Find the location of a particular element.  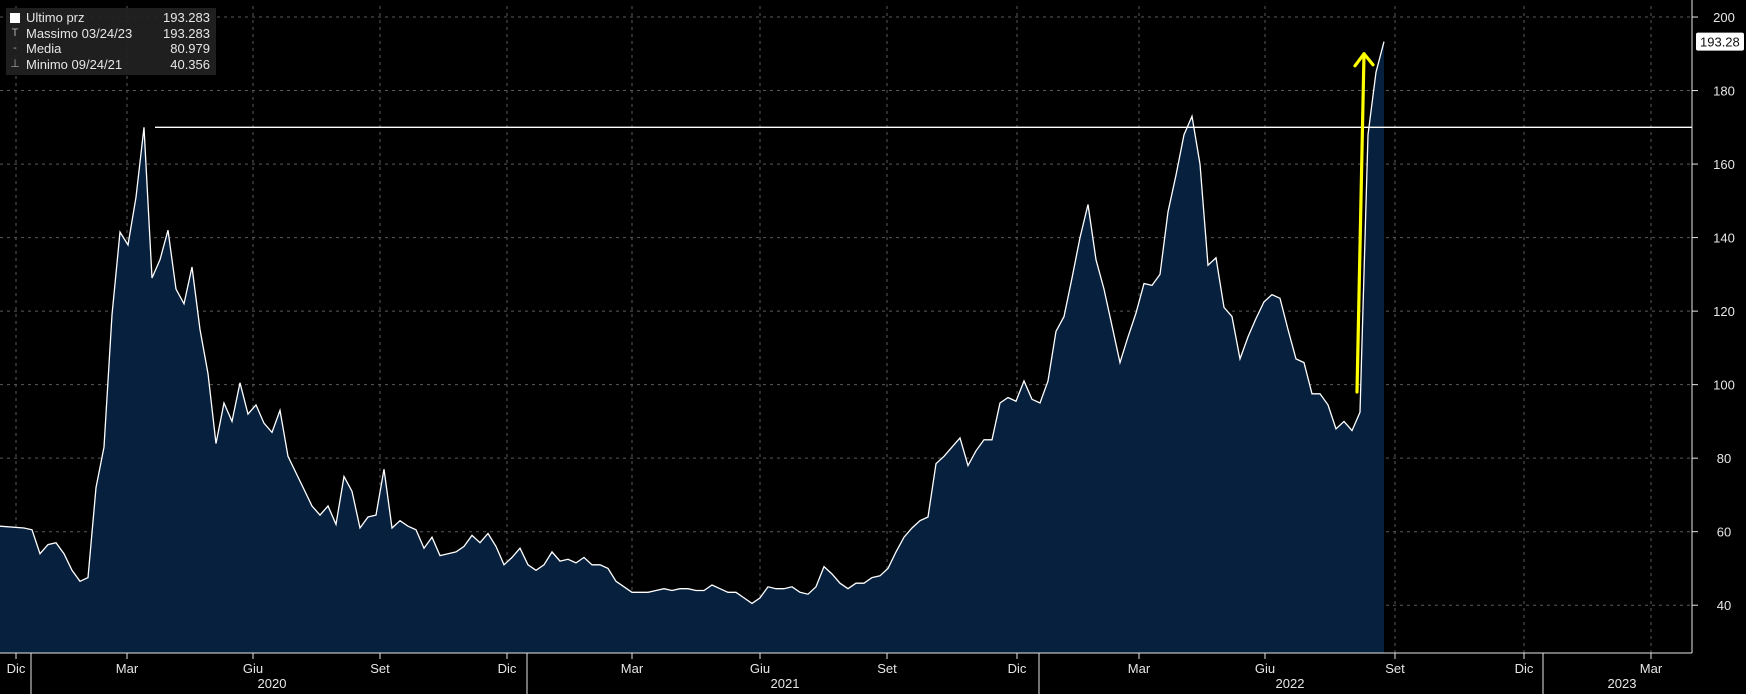

legend-label: Ultimo prz is located at coordinates (55, 17).